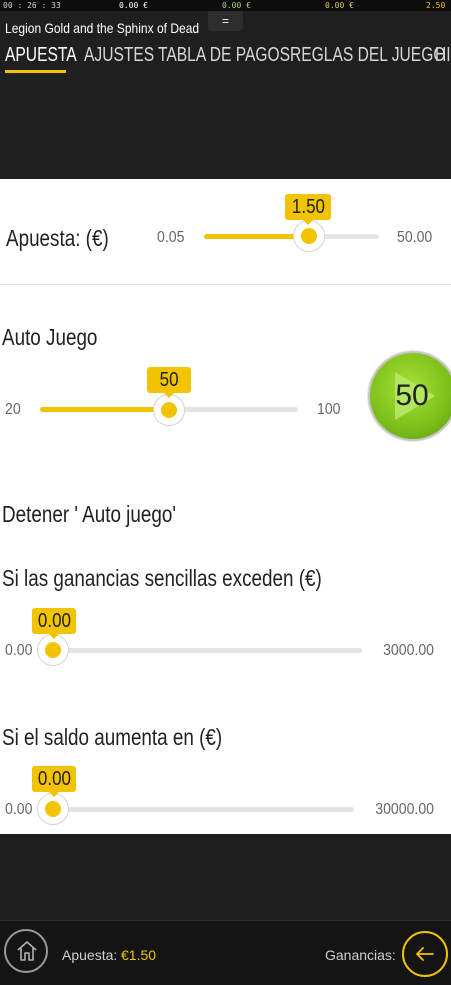 The width and height of the screenshot is (451, 985). Describe the element at coordinates (202, 809) in the screenshot. I see `balance-increase-slider-track` at that location.